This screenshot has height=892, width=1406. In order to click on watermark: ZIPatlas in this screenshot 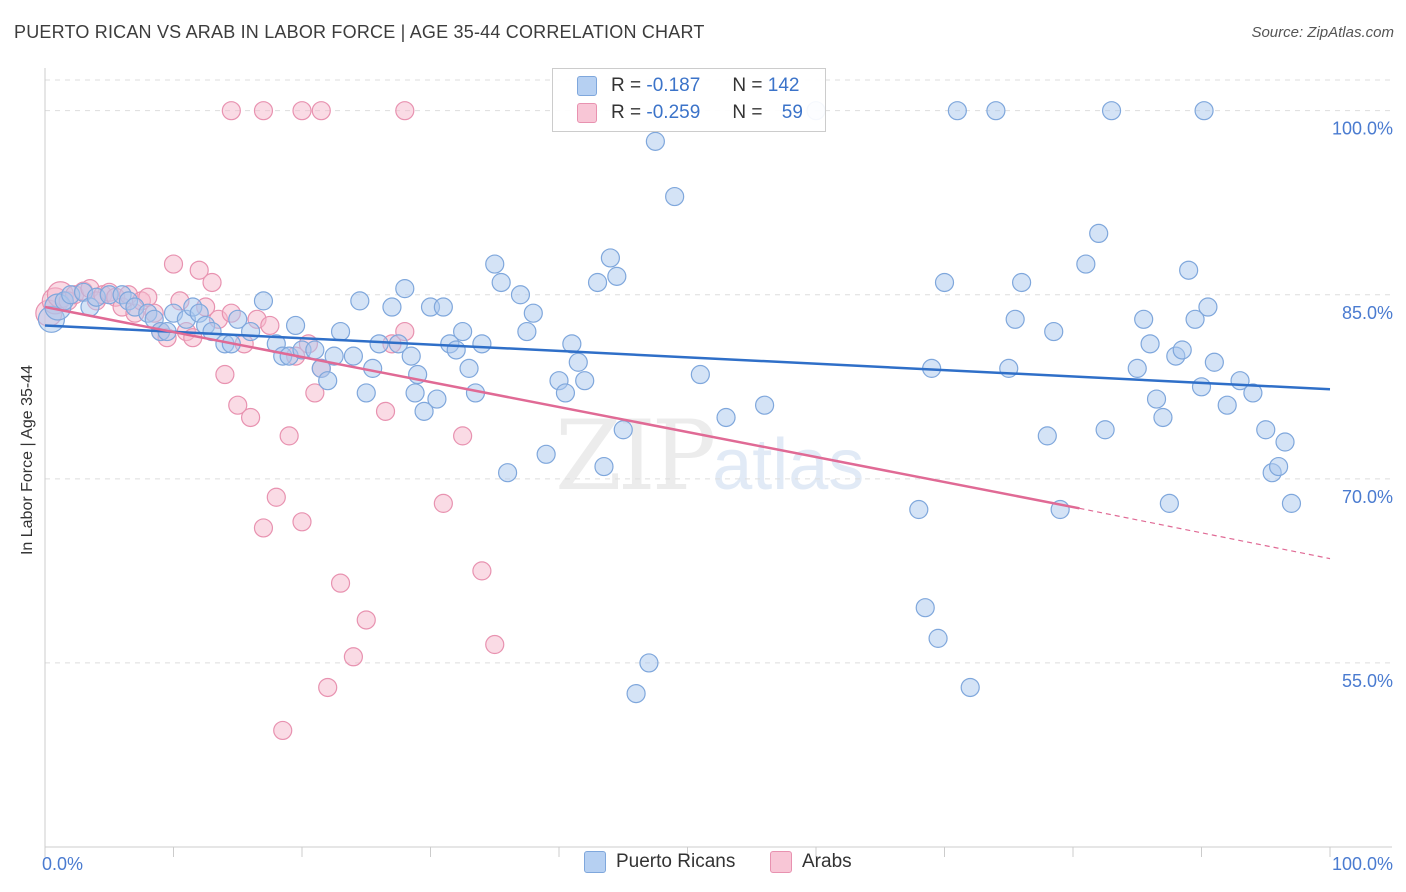, I will do `click(709, 456)`.